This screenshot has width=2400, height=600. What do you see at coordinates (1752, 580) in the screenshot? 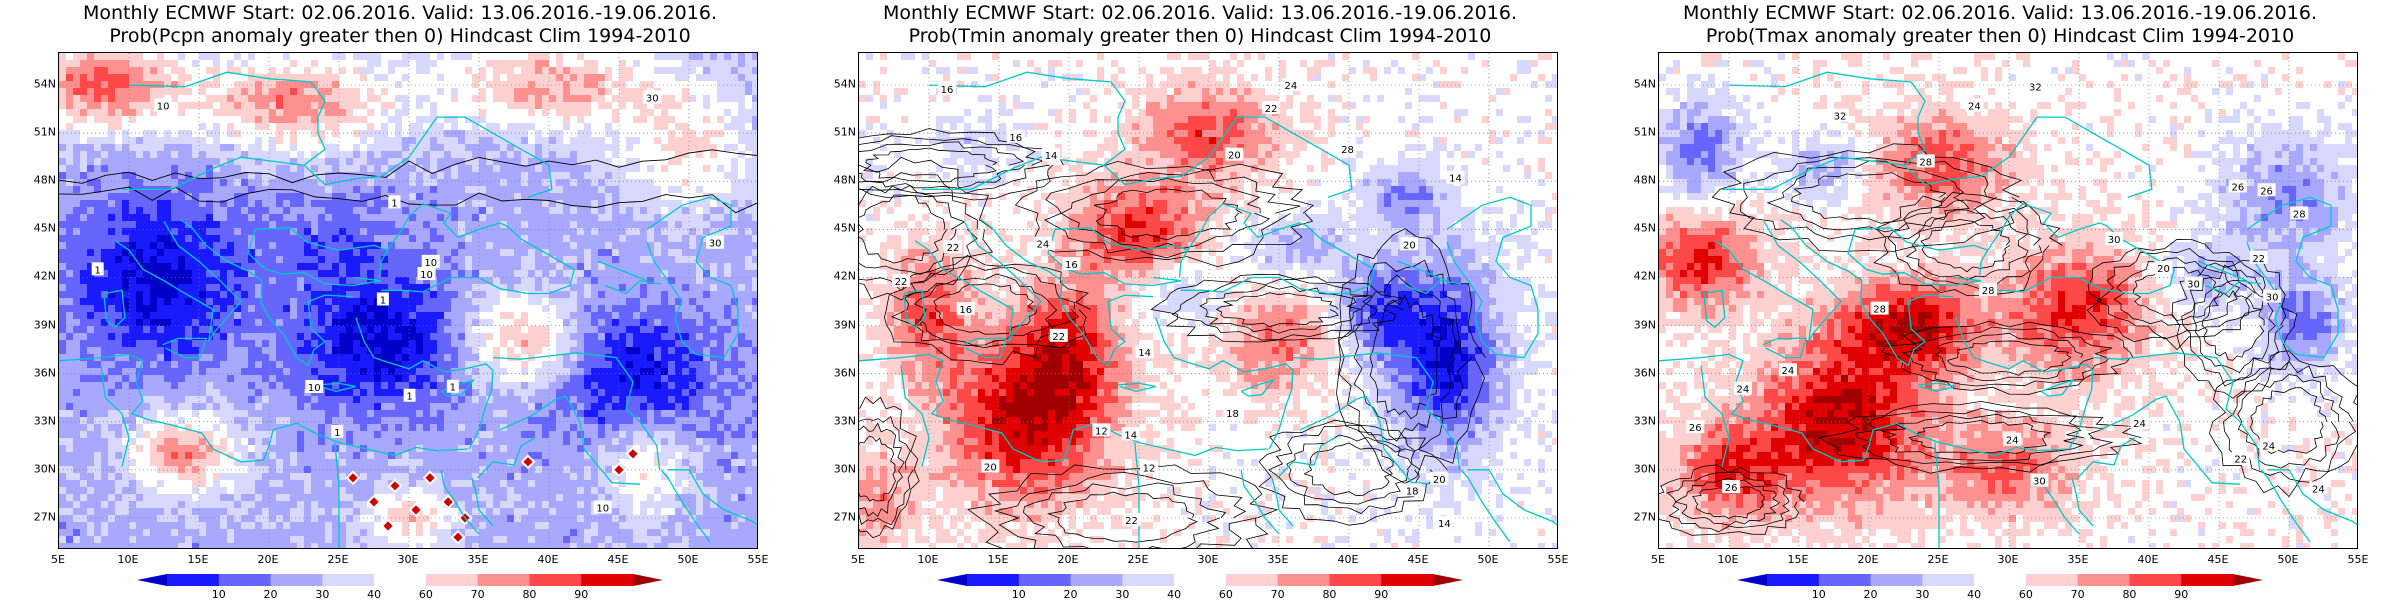
I see `colorbar-low-arrow` at bounding box center [1752, 580].